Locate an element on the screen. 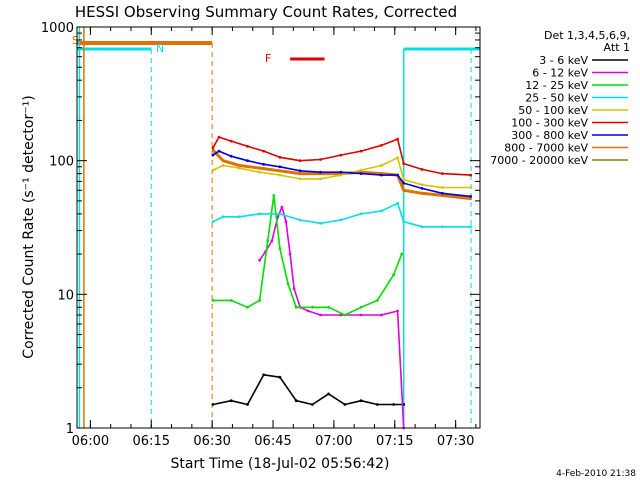  legend-label: 12 - 25 keV is located at coordinates (556, 85).